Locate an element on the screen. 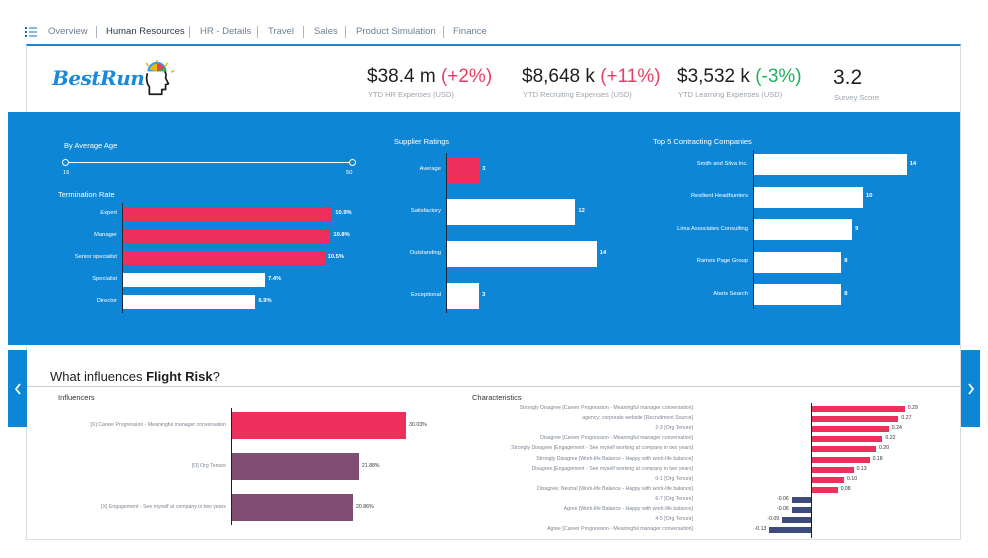 This screenshot has width=988, height=558. value-label: 0.08 is located at coordinates (845, 488).